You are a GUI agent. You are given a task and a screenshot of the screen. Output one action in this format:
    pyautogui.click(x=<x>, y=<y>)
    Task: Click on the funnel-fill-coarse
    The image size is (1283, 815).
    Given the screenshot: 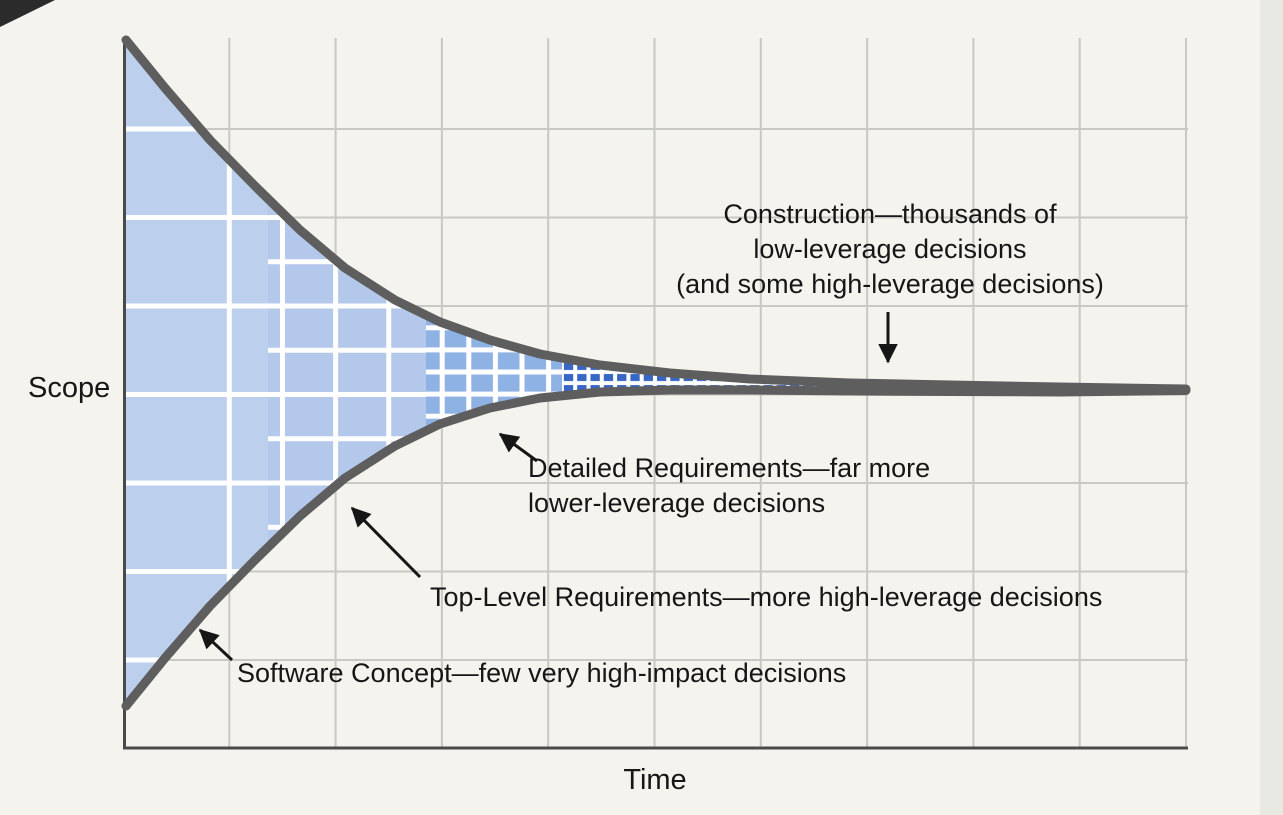 What is the action you would take?
    pyautogui.click(x=197, y=373)
    